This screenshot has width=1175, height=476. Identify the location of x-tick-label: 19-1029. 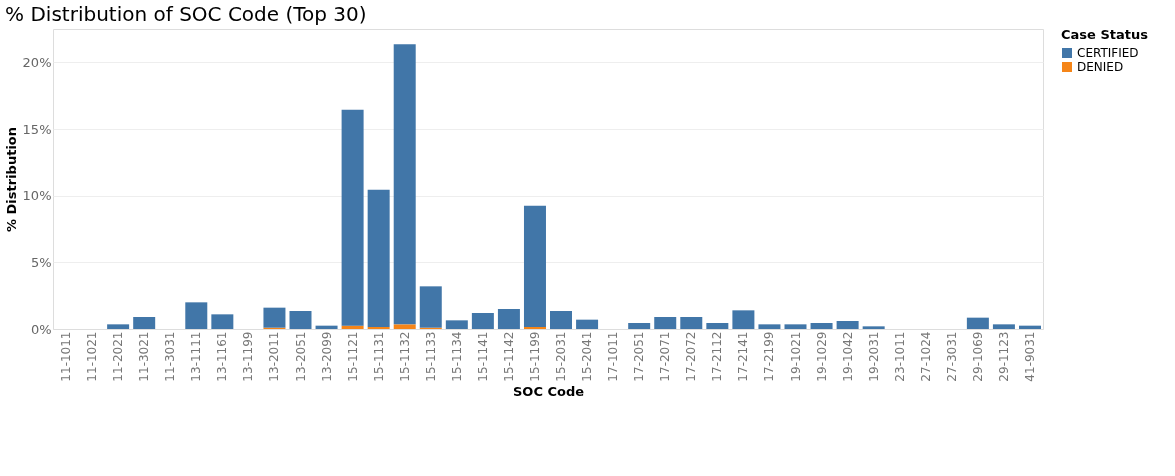
(821, 356).